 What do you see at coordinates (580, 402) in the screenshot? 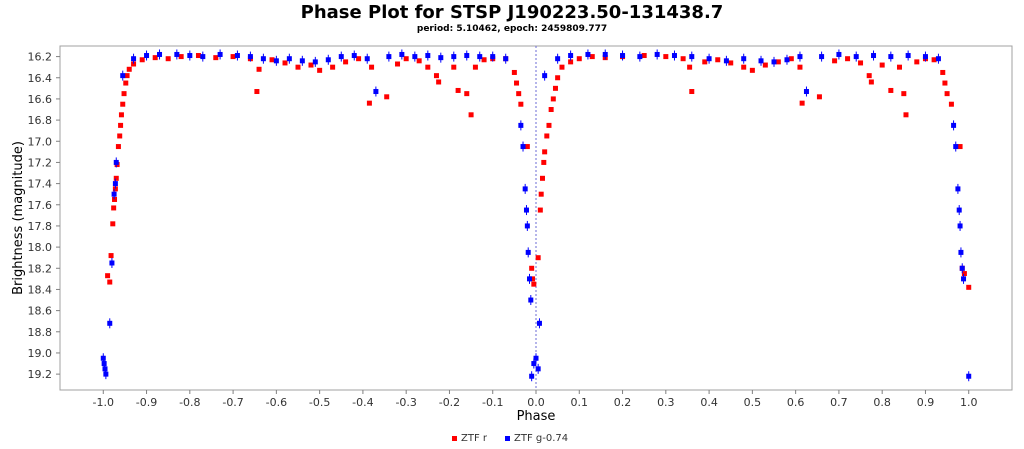
I see `x-tick-label: 0.1` at bounding box center [580, 402].